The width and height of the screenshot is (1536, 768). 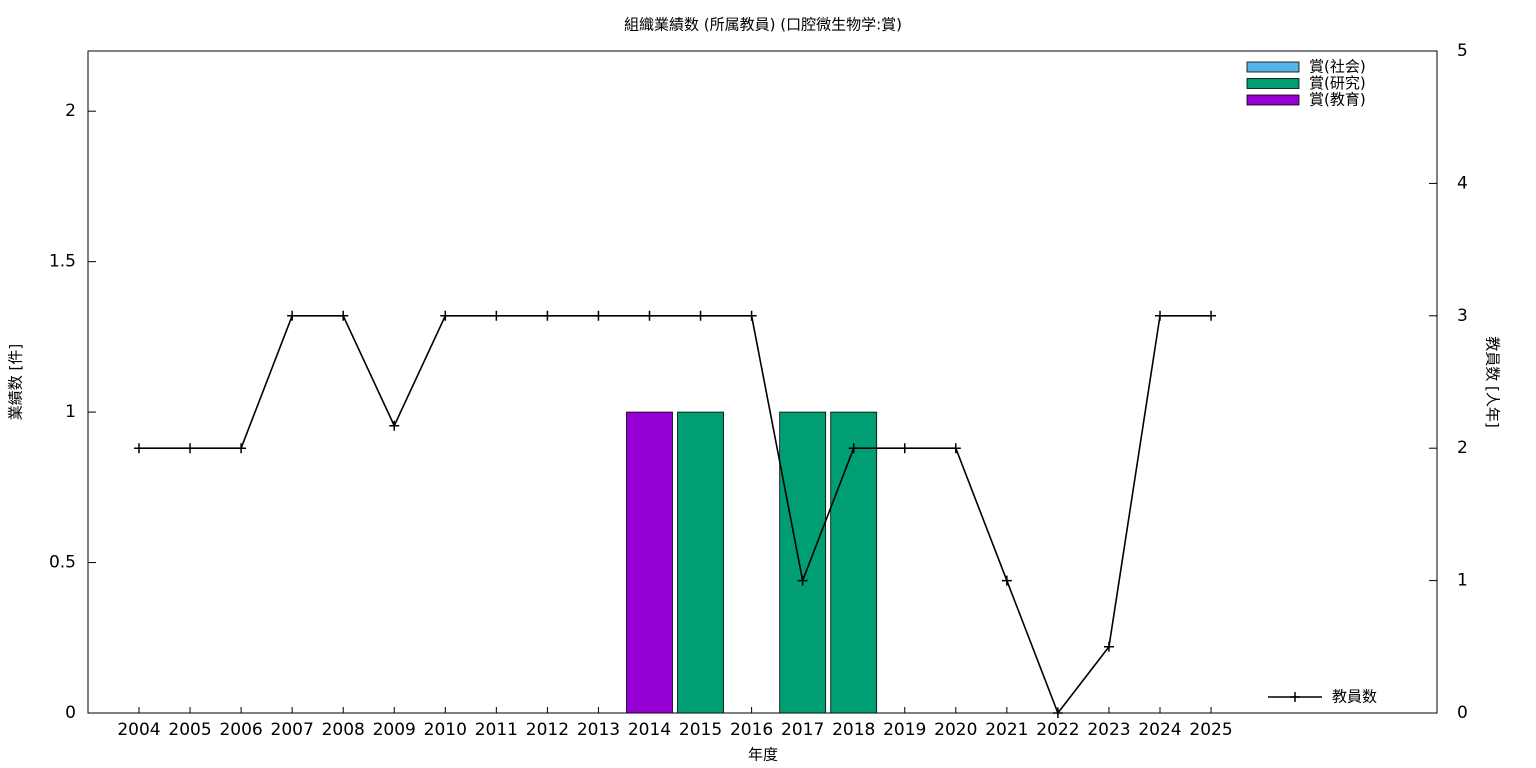 I want to click on y-tick-label: 0.5, so click(x=62, y=563).